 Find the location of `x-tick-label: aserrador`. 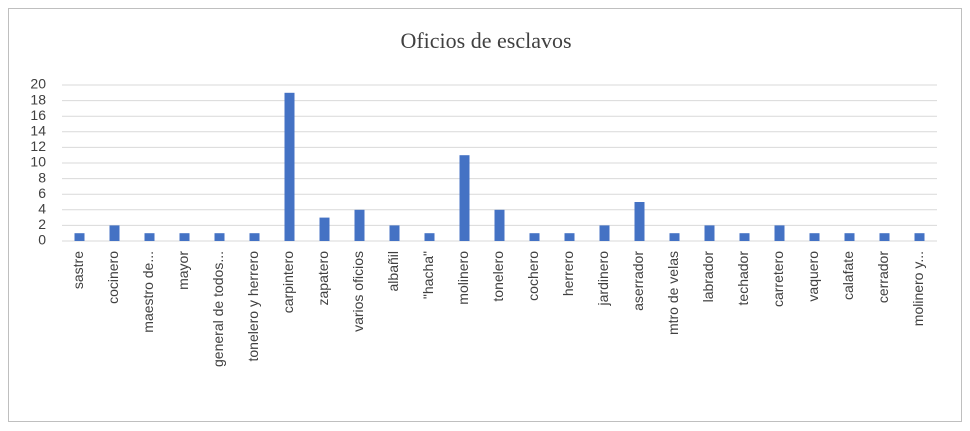

x-tick-label: aserrador is located at coordinates (638, 281).